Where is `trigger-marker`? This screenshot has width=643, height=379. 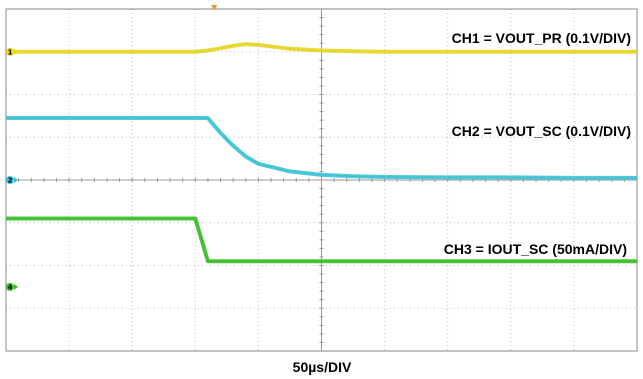
trigger-marker is located at coordinates (214, 7).